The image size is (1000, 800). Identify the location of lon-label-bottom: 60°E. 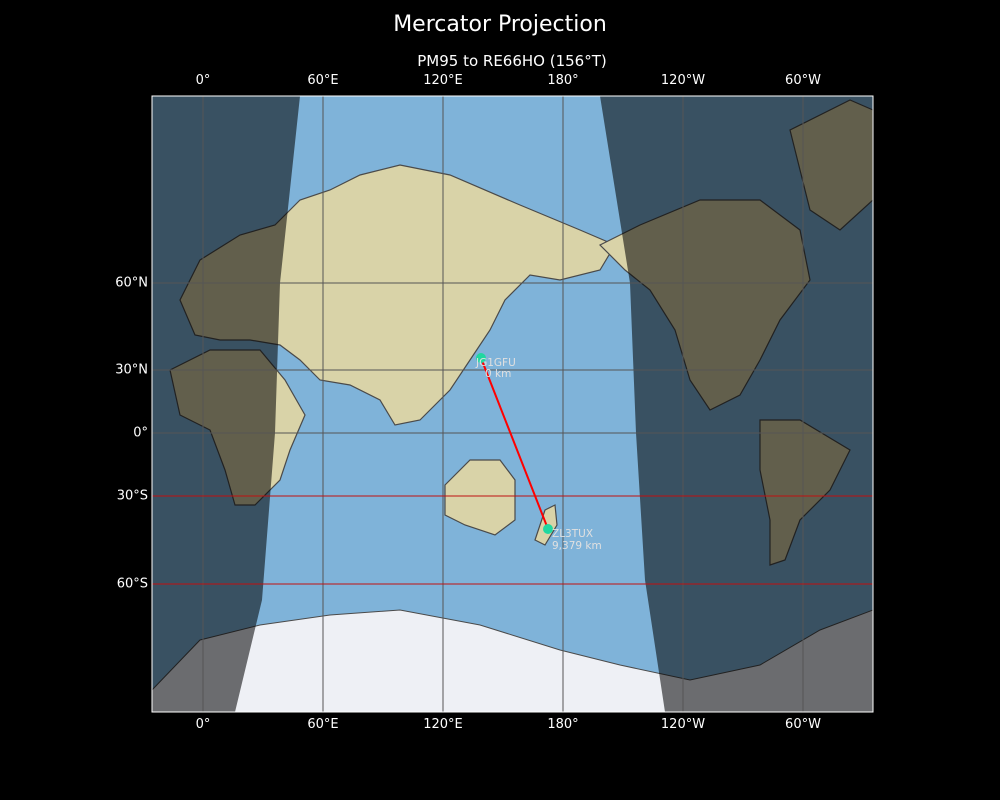
(323, 724).